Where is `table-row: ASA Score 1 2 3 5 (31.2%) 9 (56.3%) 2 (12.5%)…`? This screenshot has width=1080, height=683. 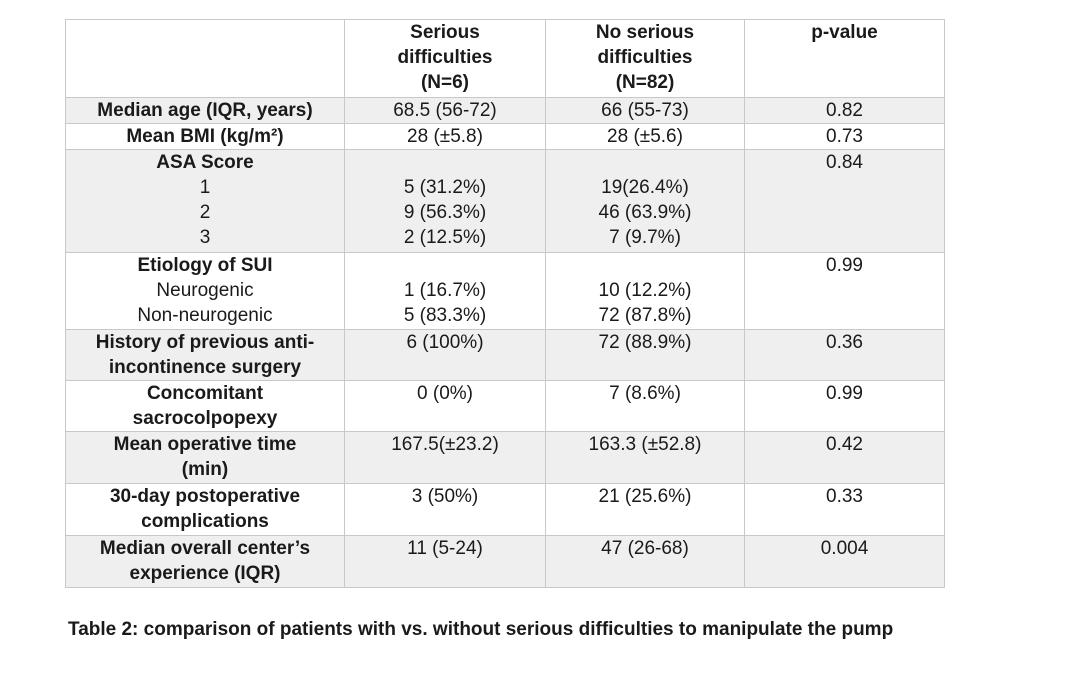 table-row: ASA Score 1 2 3 5 (31.2%) 9 (56.3%) 2 (12.5%)… is located at coordinates (505, 201).